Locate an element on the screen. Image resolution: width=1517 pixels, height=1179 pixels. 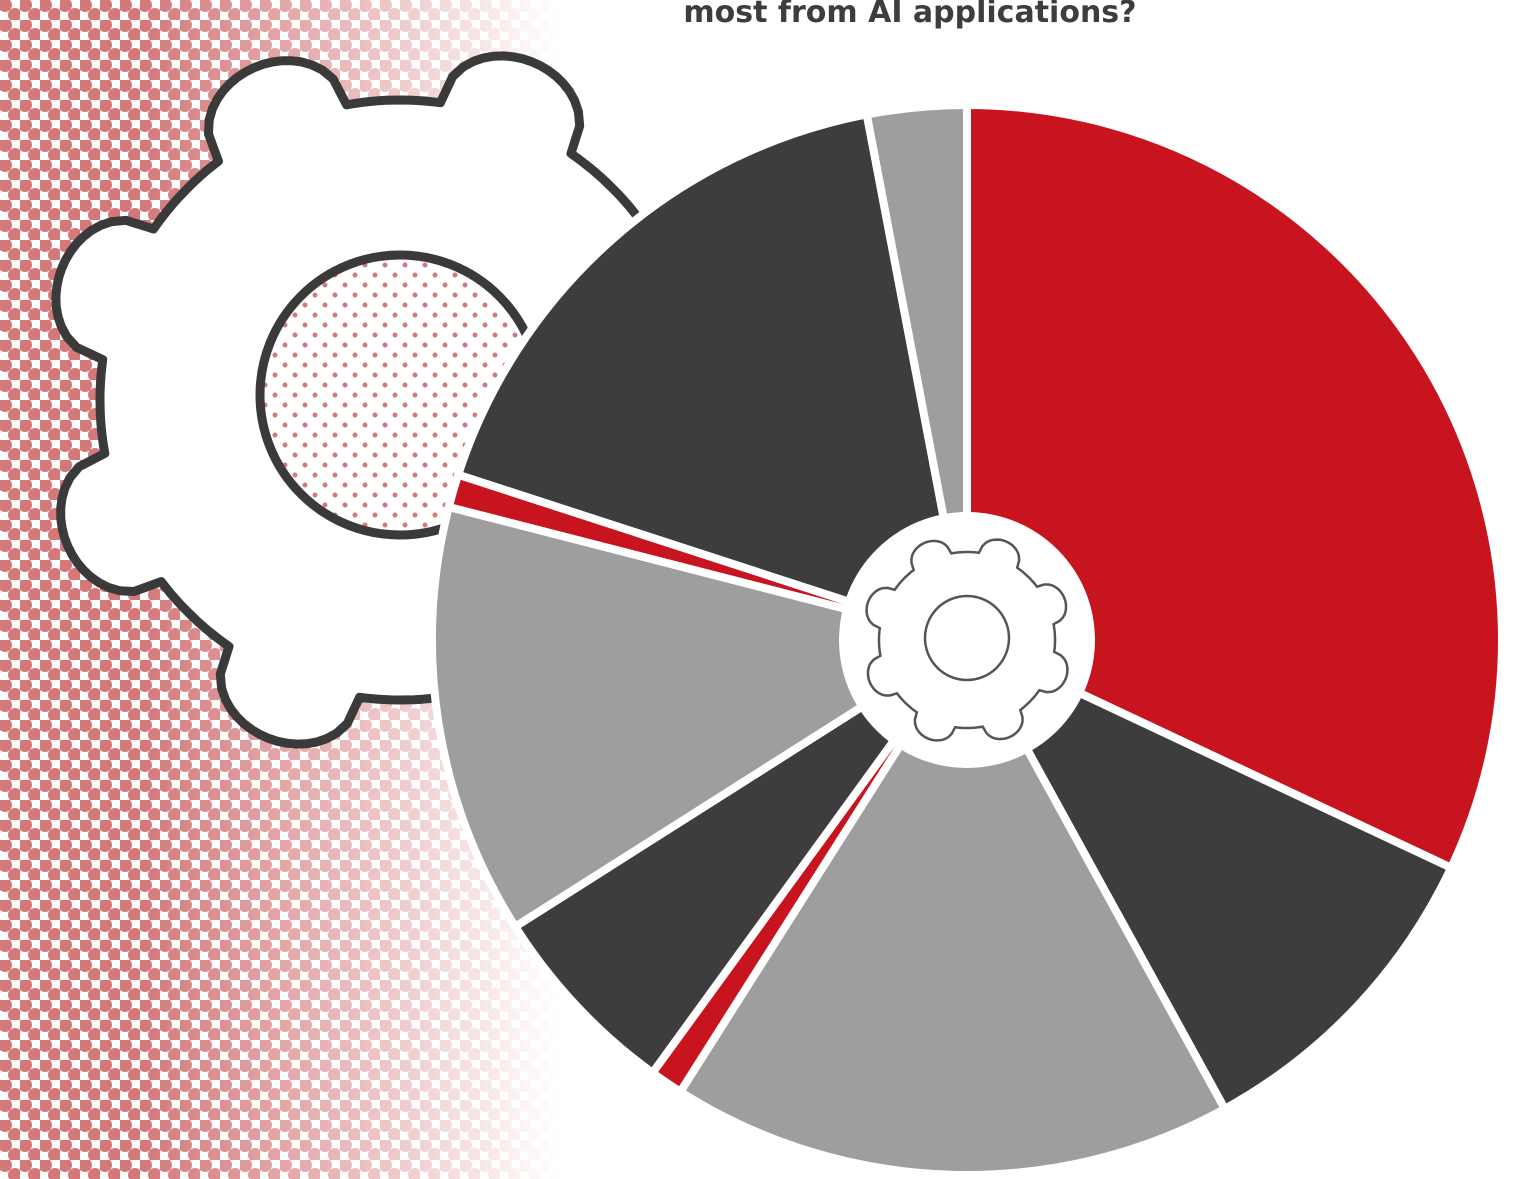
chart-title: most from AI applications? is located at coordinates (909, 15).